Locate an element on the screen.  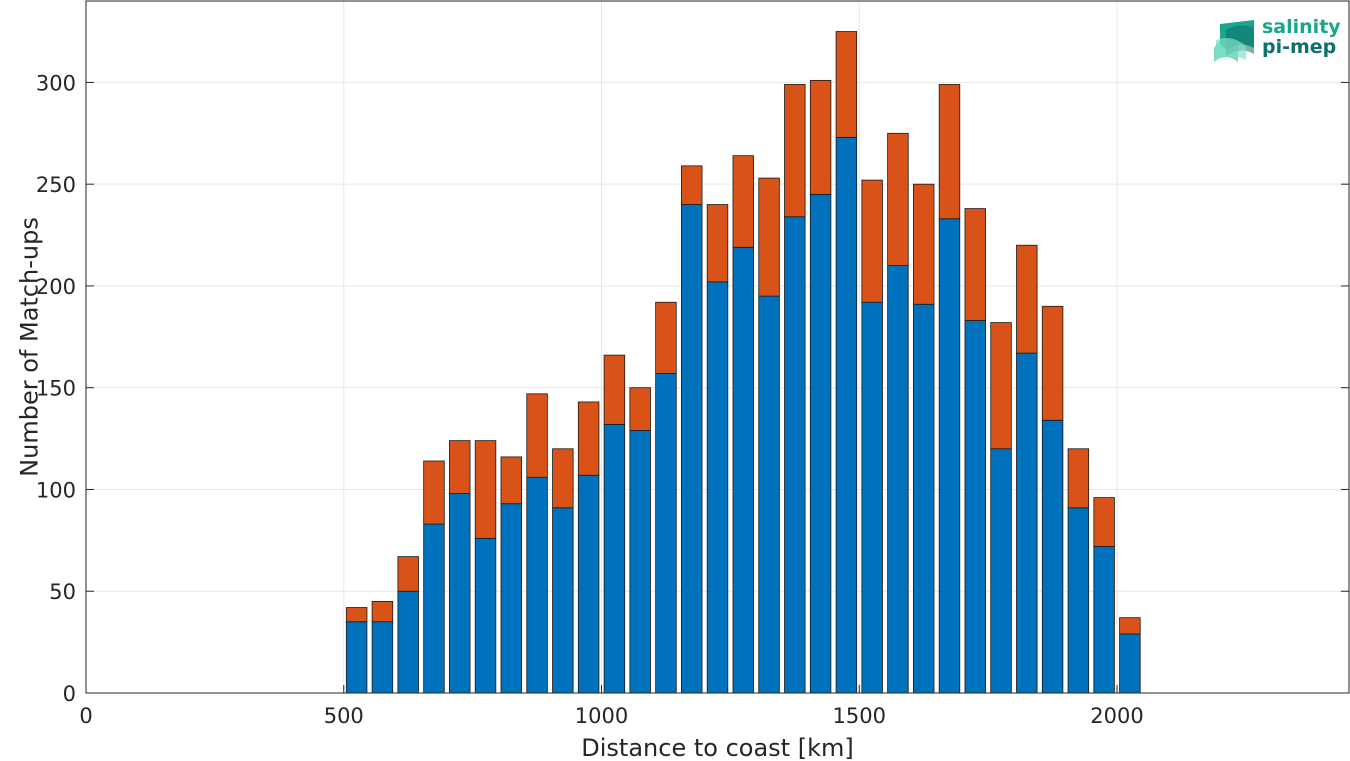
y-tick-label: 100 is located at coordinates (56, 490).